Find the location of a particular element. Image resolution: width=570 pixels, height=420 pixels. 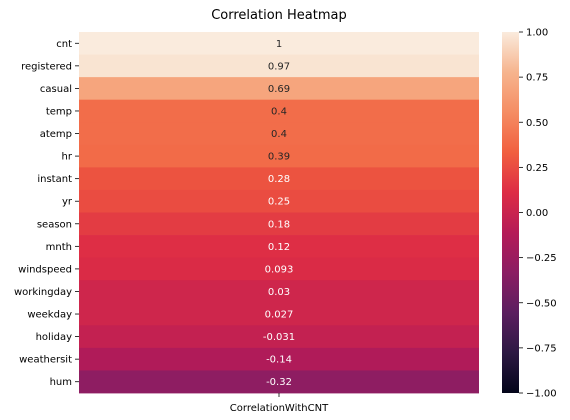

row-label-hr: hr is located at coordinates (67, 157).